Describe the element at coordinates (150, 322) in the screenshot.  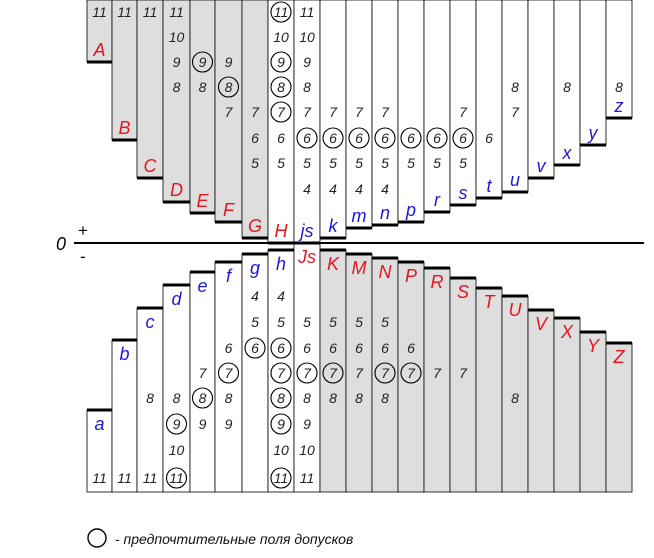
I see `field-label-shafts-below-2: c` at that location.